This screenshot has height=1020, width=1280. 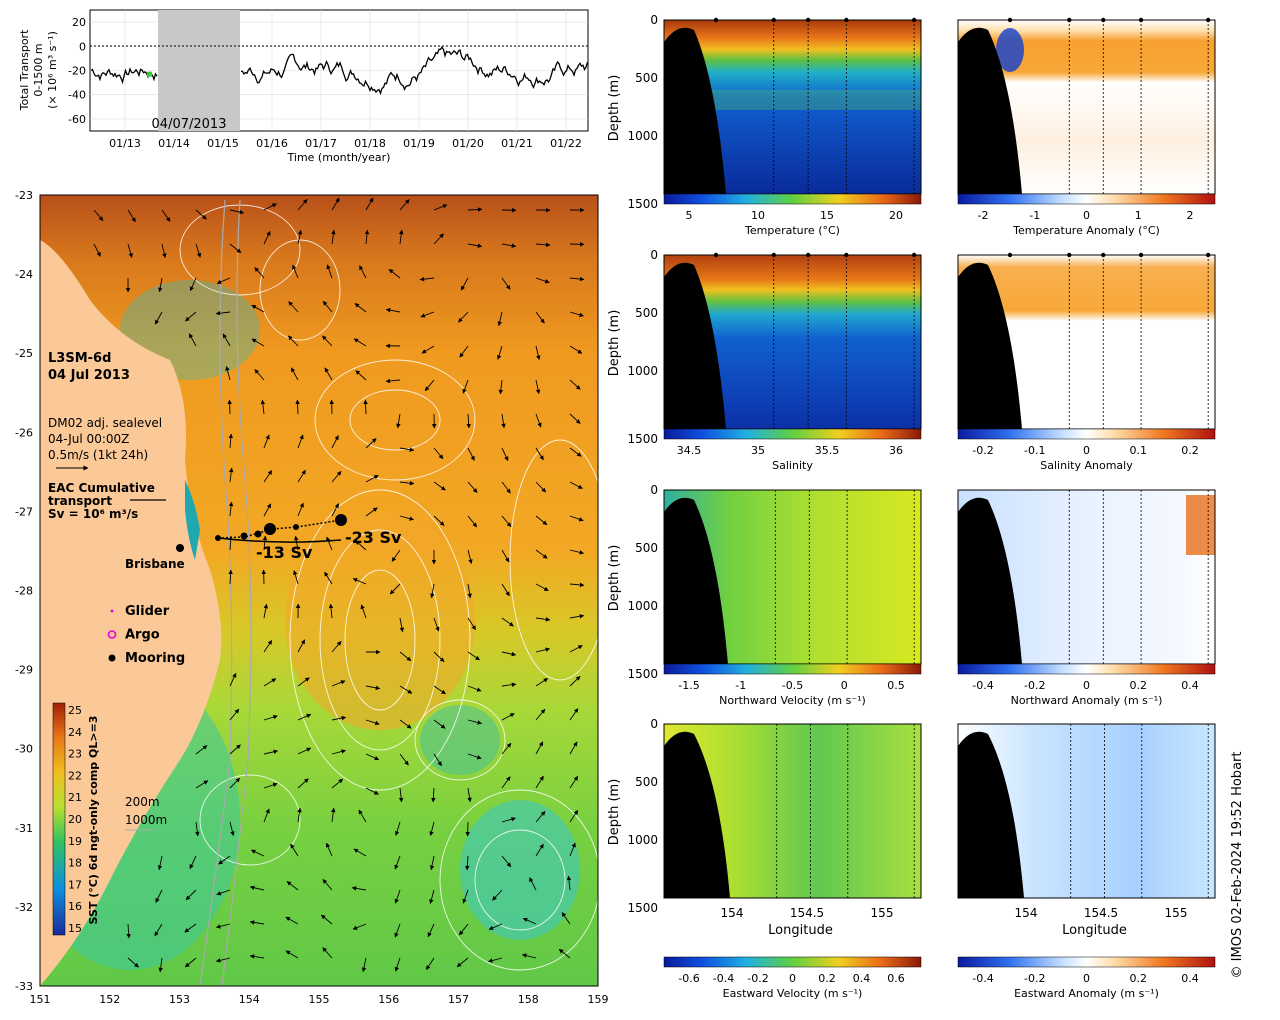 I want to click on timeseries-x-label: Time (month/year), so click(x=339, y=157).